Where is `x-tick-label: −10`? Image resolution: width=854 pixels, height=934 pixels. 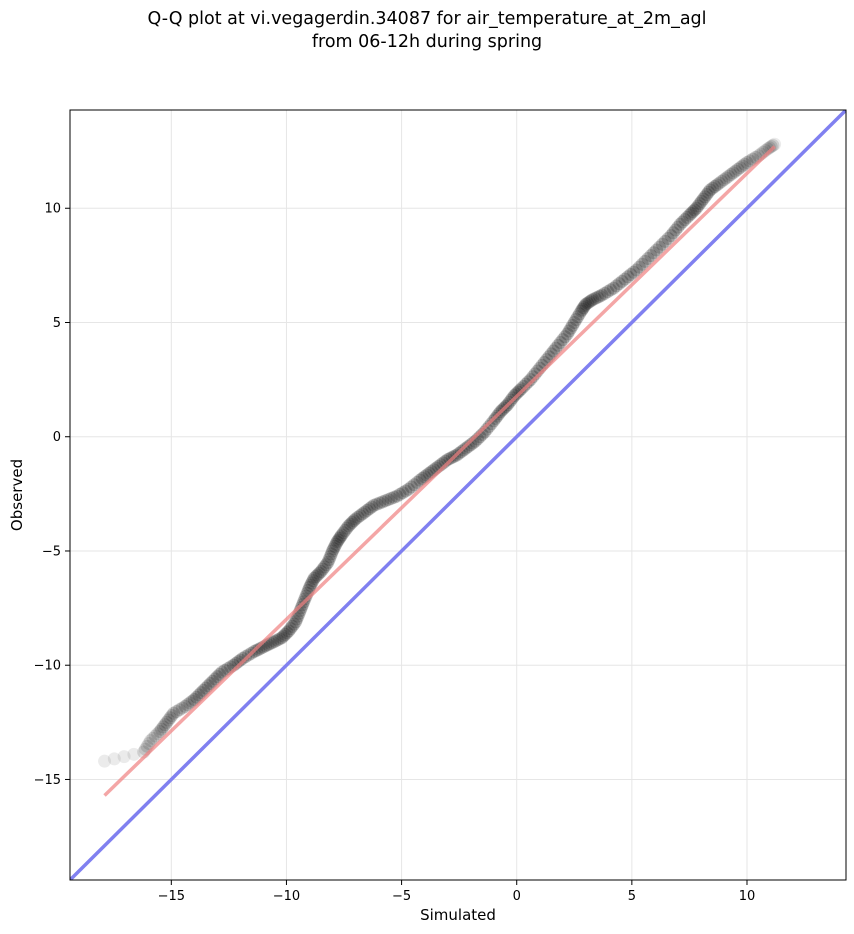
x-tick-label: −10 is located at coordinates (286, 896).